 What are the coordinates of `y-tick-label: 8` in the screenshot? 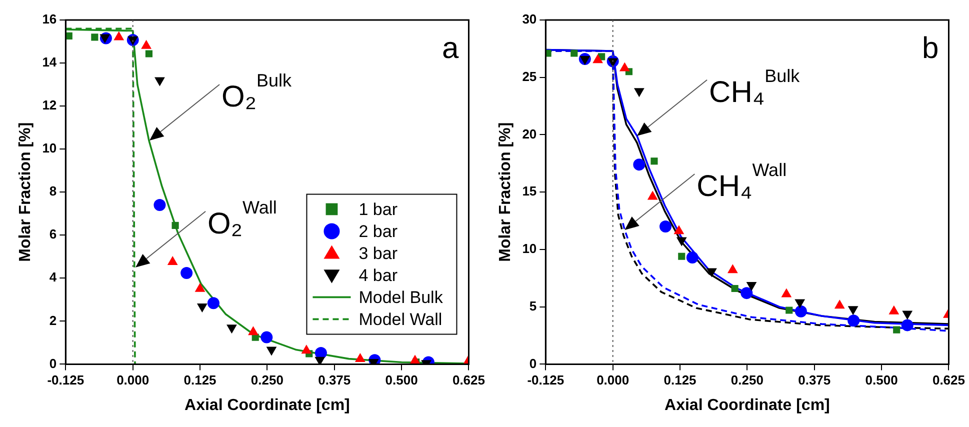 It's located at (53, 191).